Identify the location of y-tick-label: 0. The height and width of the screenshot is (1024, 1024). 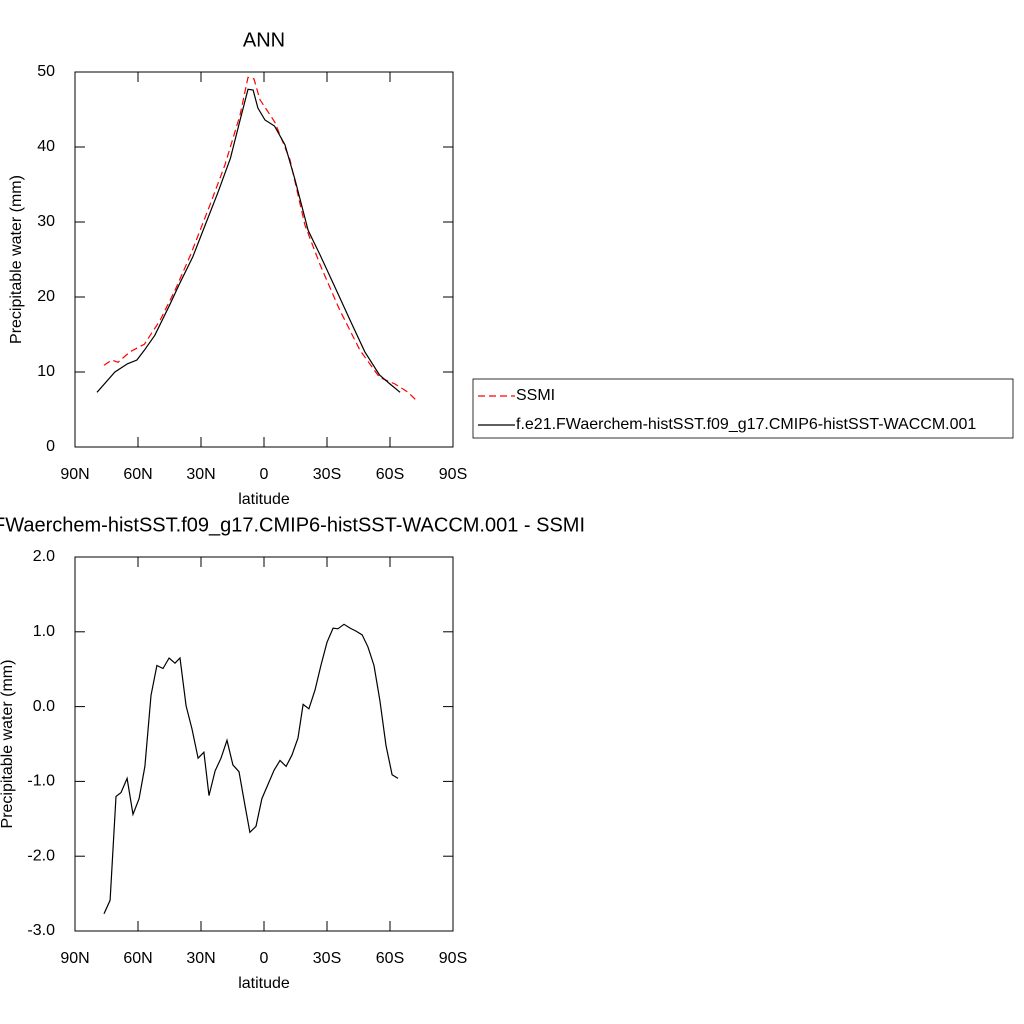
(50, 446).